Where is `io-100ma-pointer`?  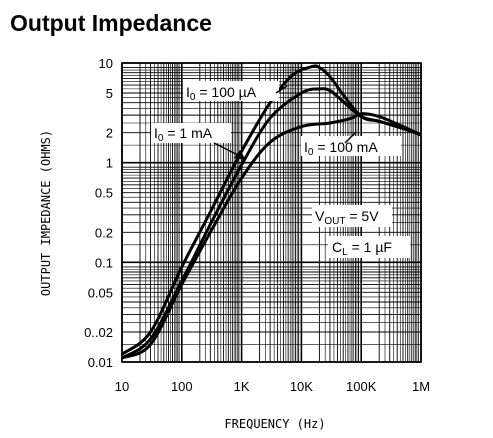
io-100ma-pointer is located at coordinates (350, 137).